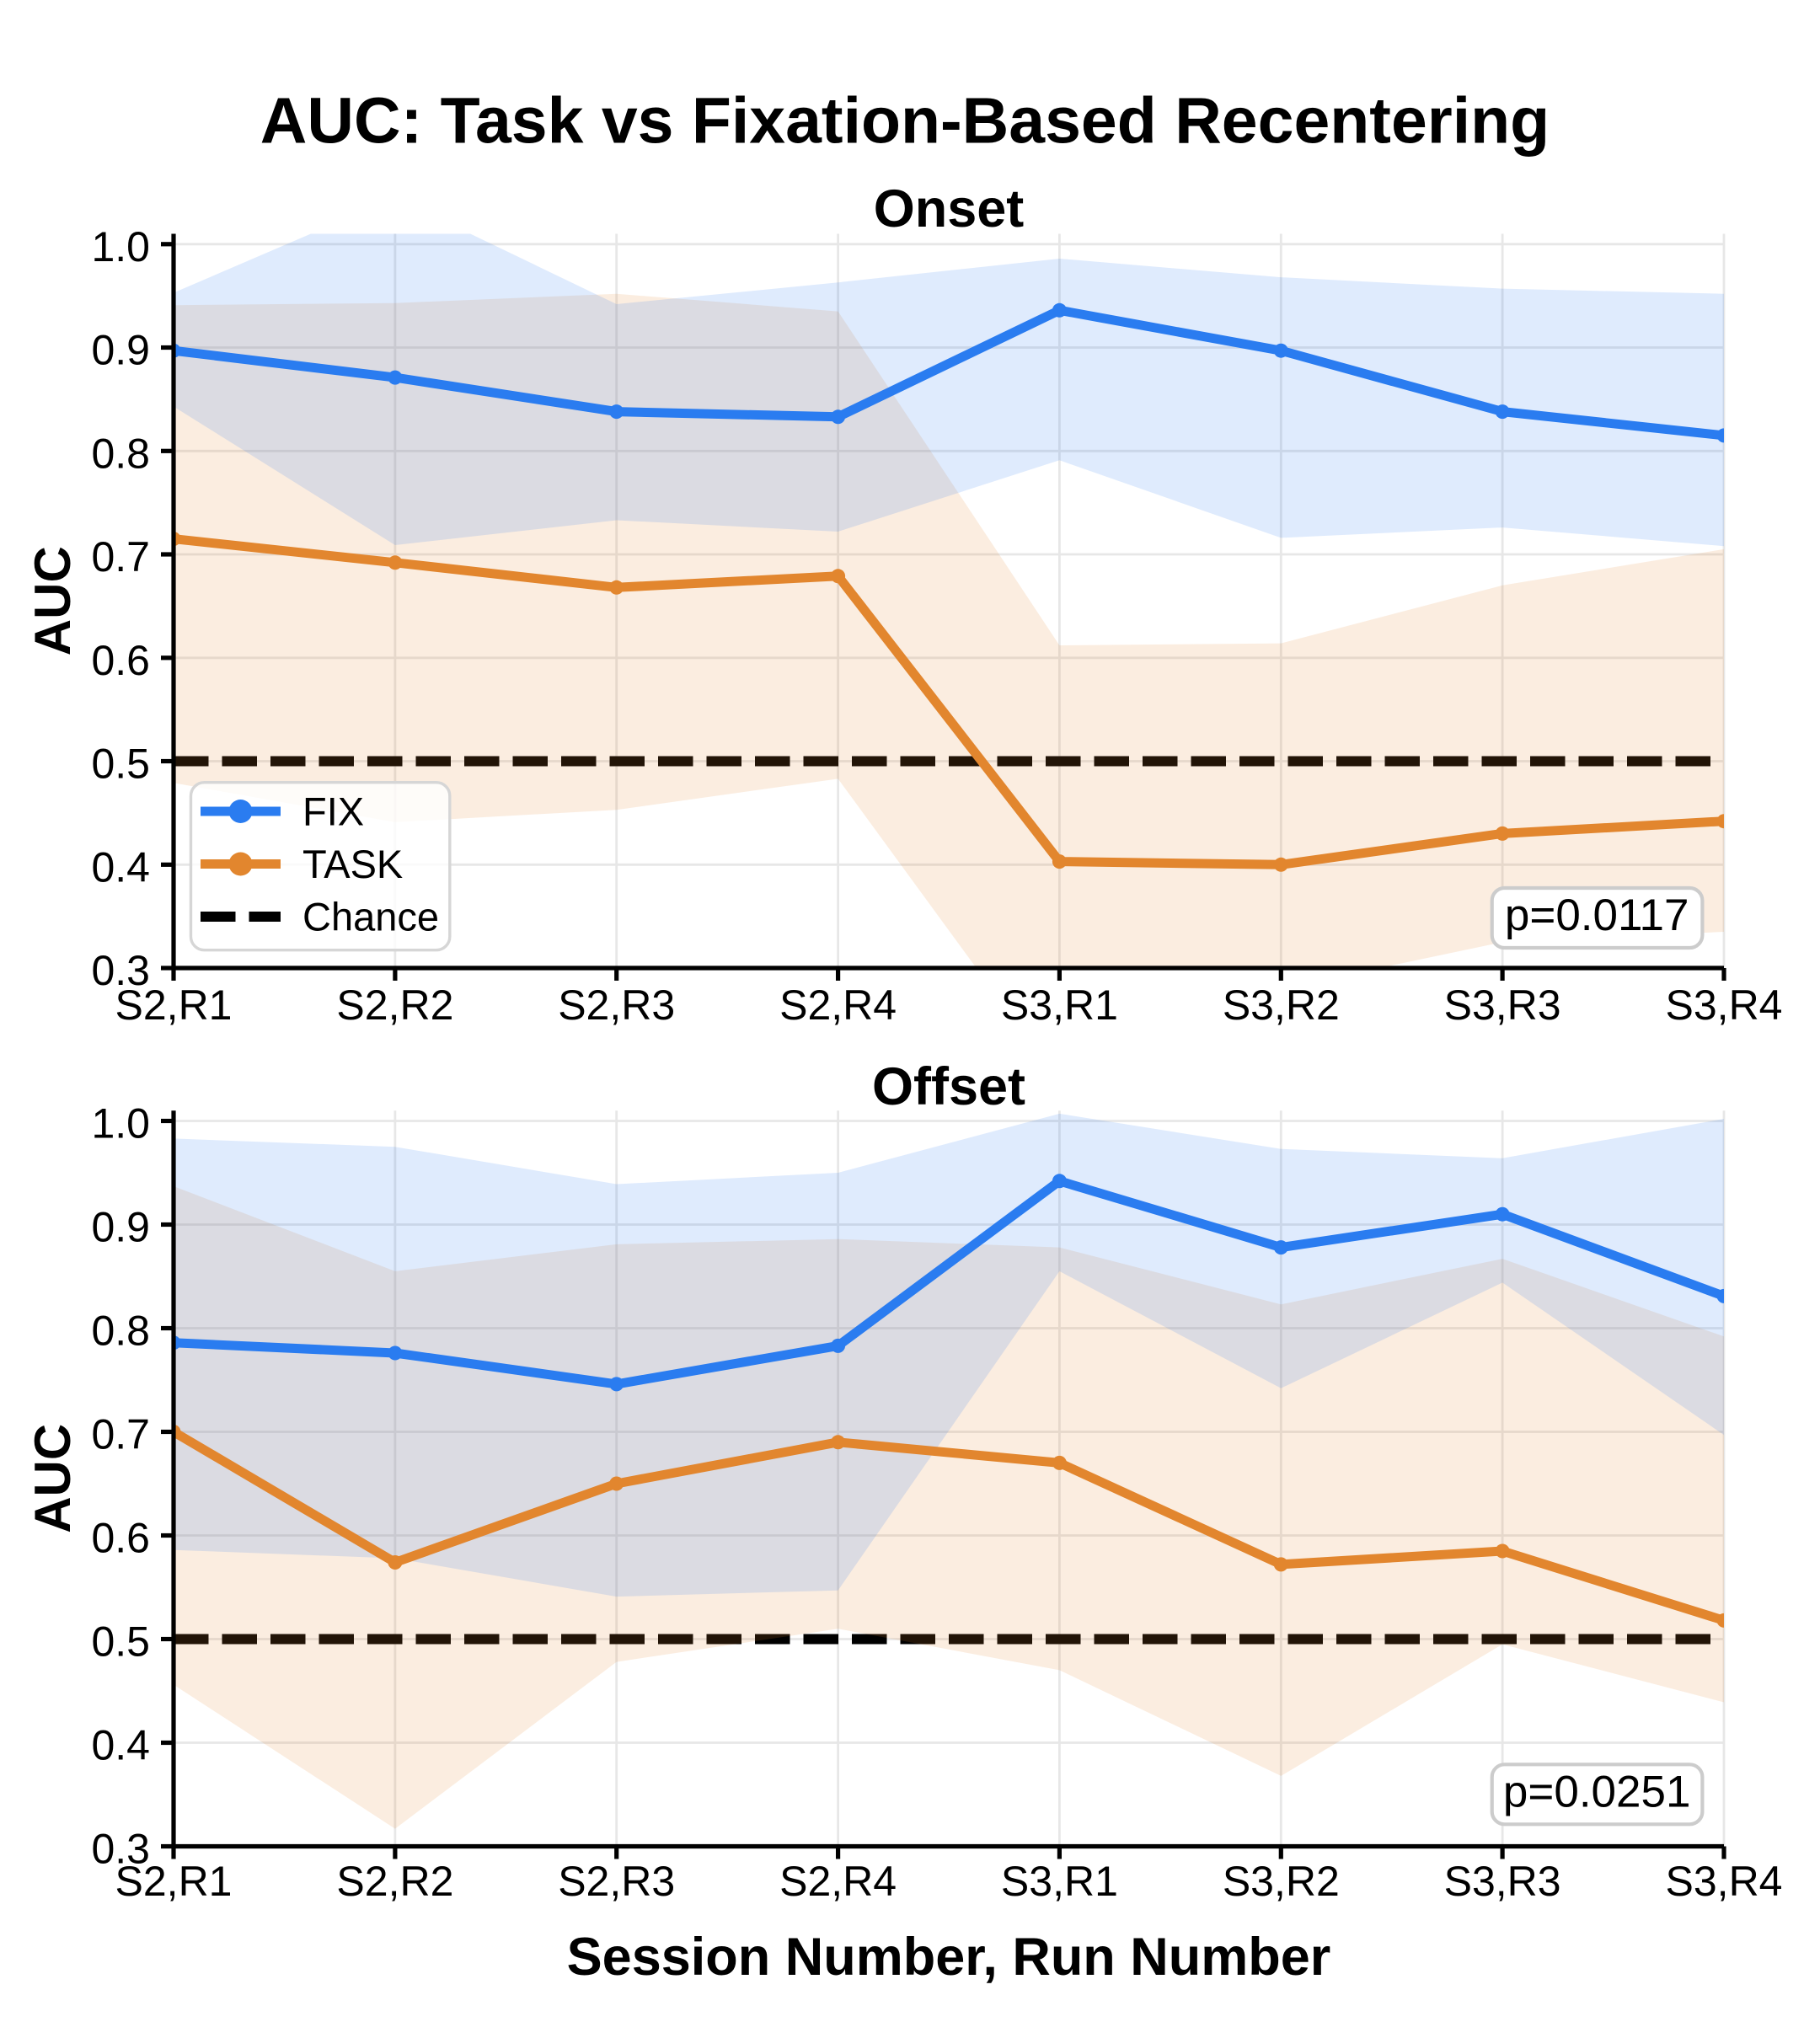  Describe the element at coordinates (352, 864) in the screenshot. I see `svg-text: TASK` at that location.